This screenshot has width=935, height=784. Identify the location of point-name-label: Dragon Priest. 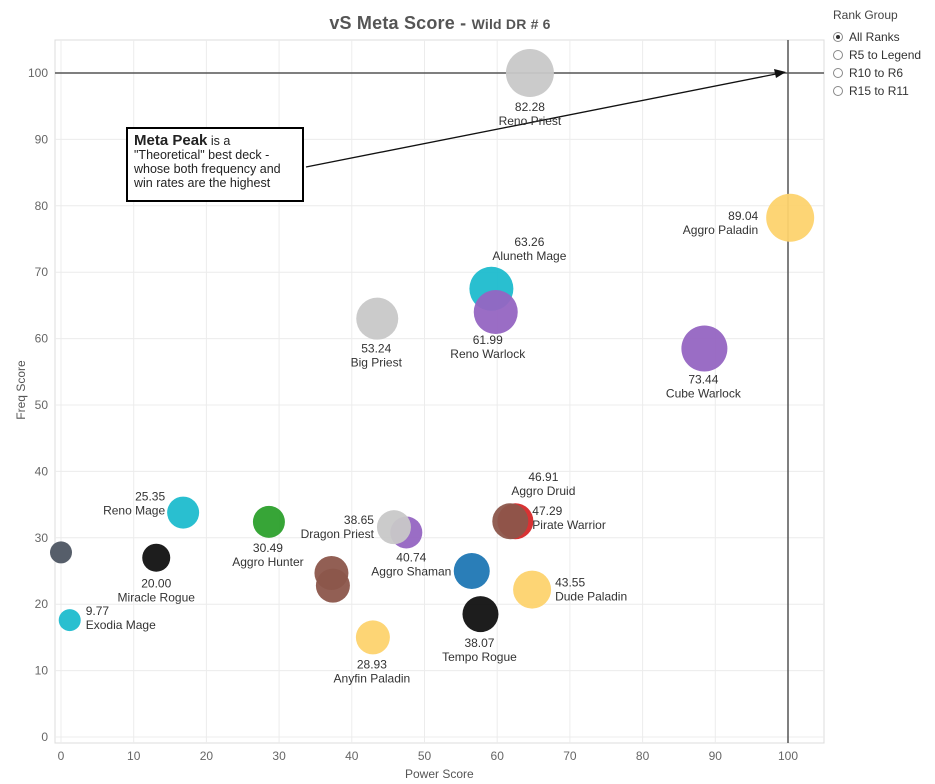
(338, 534).